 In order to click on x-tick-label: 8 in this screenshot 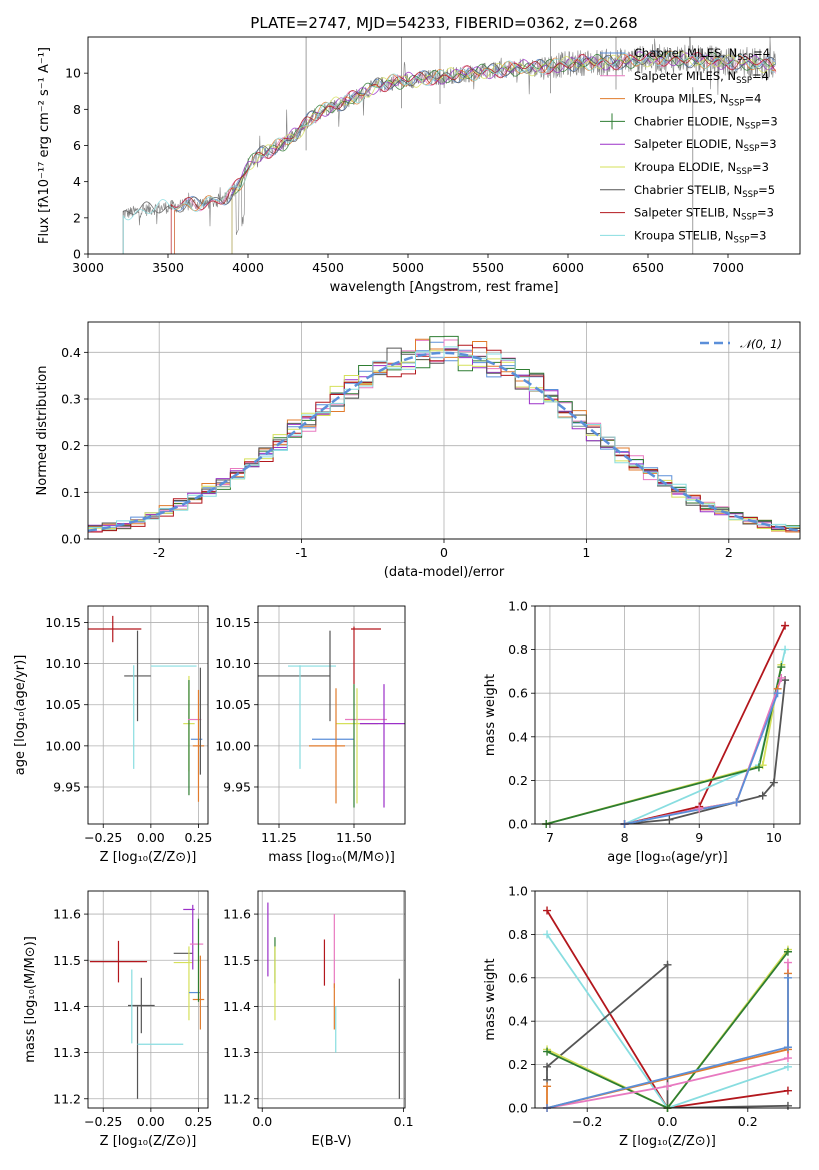, I will do `click(625, 837)`.